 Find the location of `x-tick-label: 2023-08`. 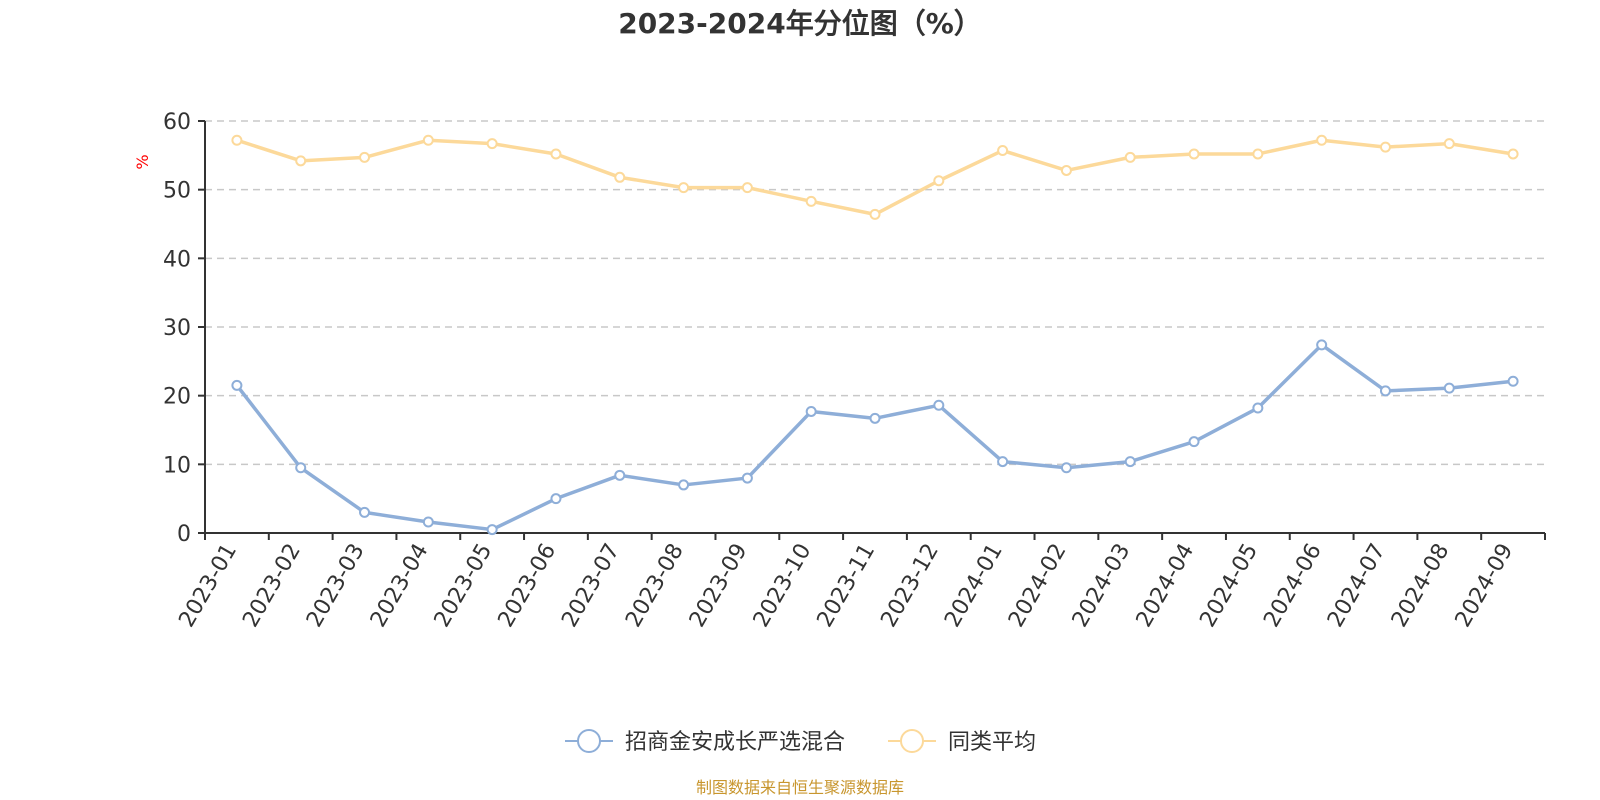

x-tick-label: 2023-08 is located at coordinates (655, 586).